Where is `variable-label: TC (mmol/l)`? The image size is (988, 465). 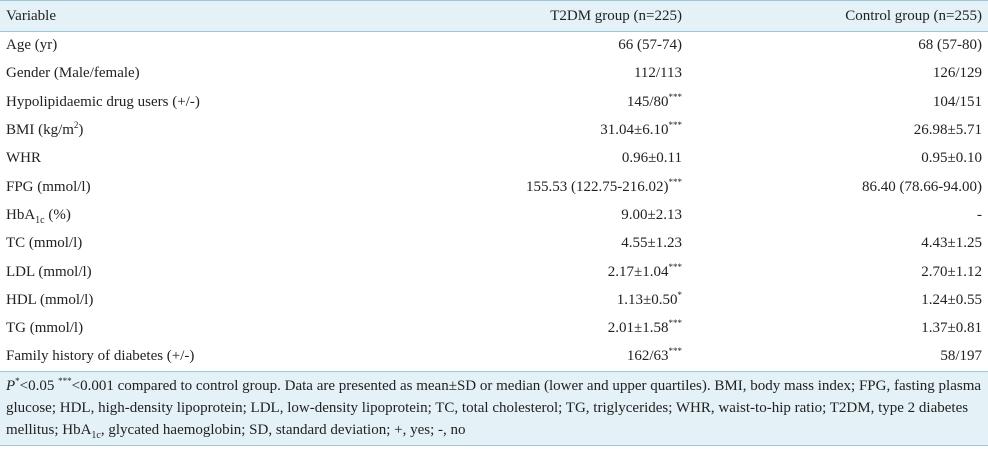 variable-label: TC (mmol/l) is located at coordinates (44, 243).